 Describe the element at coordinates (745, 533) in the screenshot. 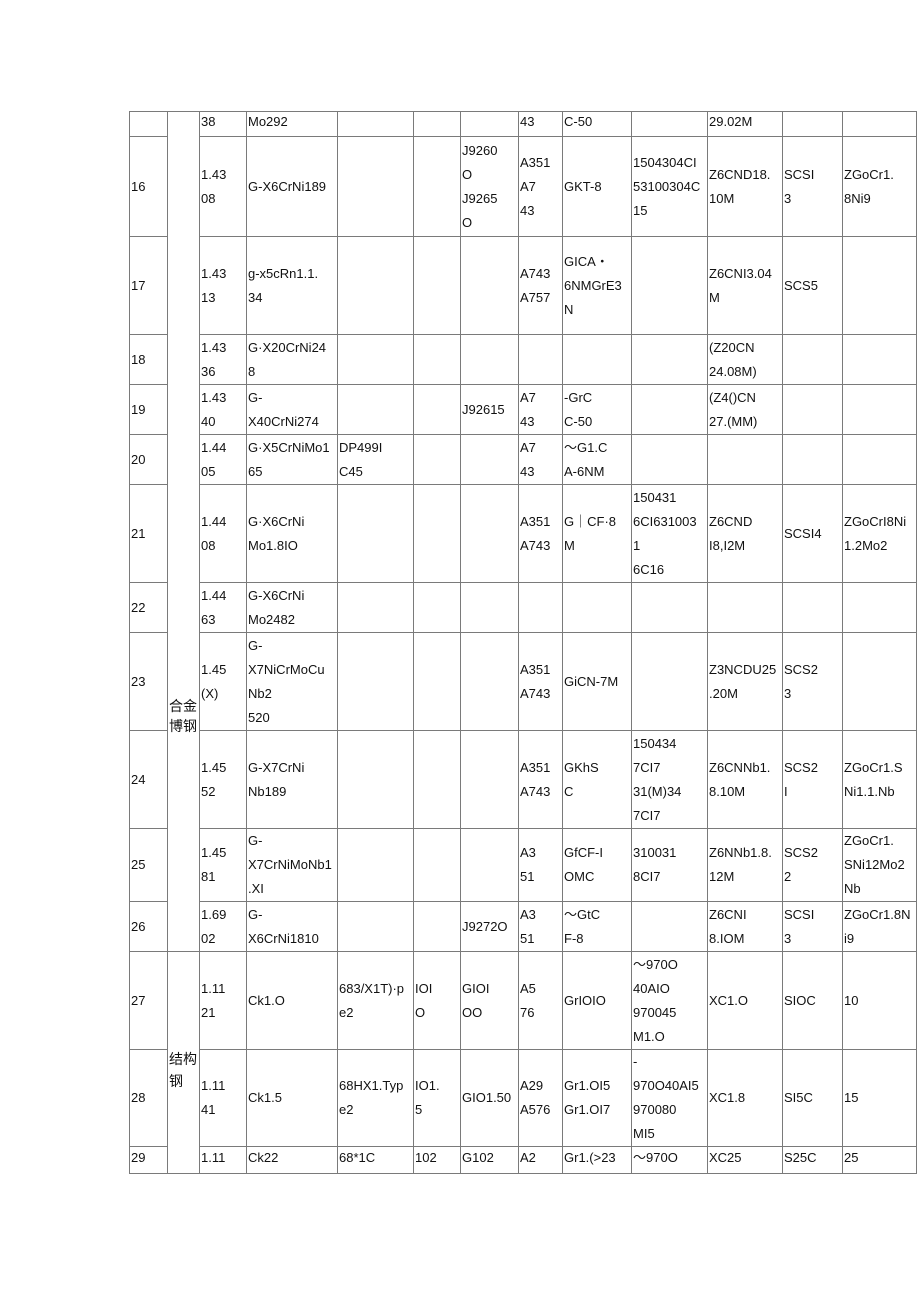

I see `table-cell: Z6CND I8,I2M` at that location.